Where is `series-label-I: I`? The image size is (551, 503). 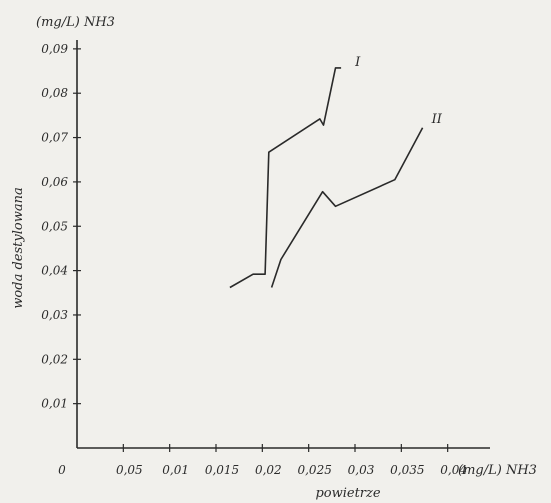 series-label-I: I is located at coordinates (357, 62).